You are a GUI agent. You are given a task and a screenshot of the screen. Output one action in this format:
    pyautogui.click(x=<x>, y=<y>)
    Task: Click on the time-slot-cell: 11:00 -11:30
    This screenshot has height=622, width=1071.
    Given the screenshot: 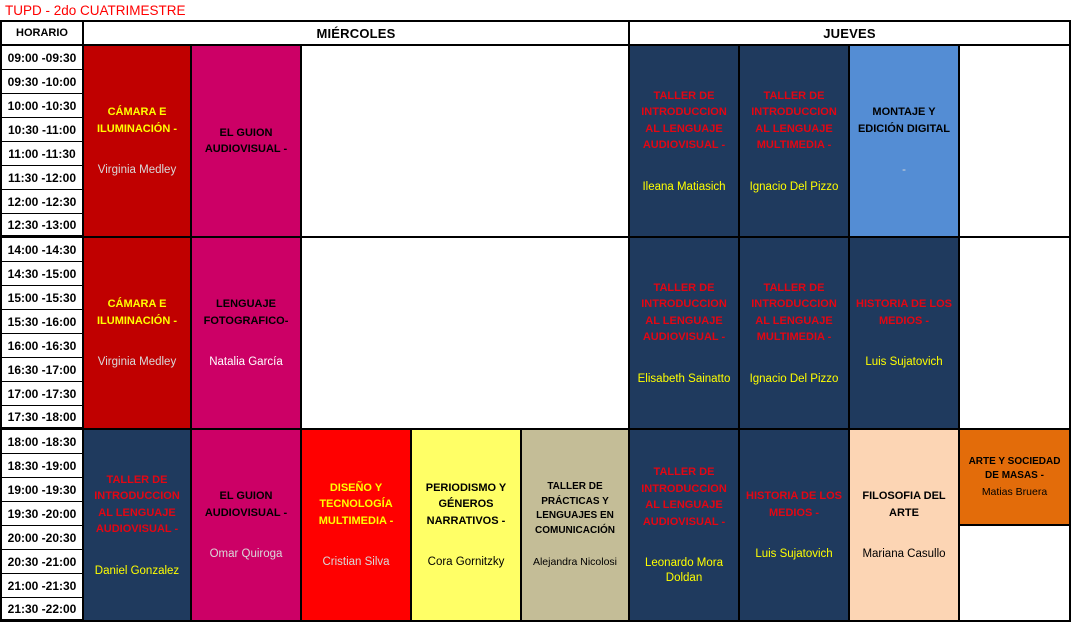 What is the action you would take?
    pyautogui.click(x=43, y=154)
    